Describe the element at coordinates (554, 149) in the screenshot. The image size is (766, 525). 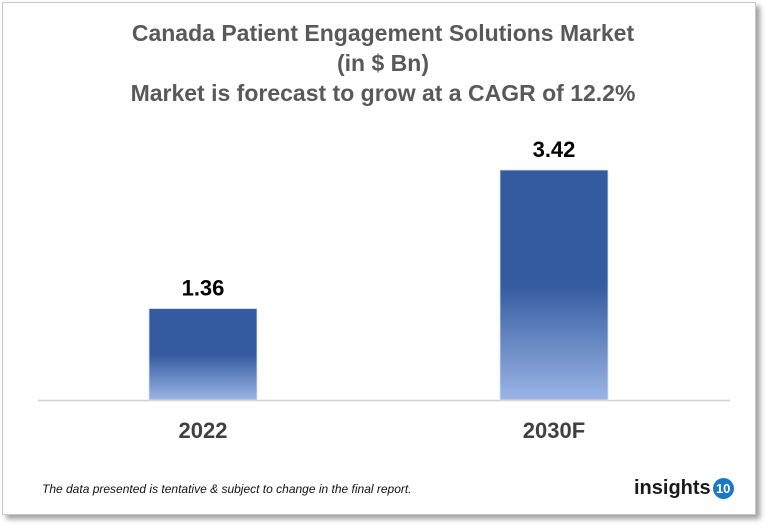
I see `data-label: 3.42` at that location.